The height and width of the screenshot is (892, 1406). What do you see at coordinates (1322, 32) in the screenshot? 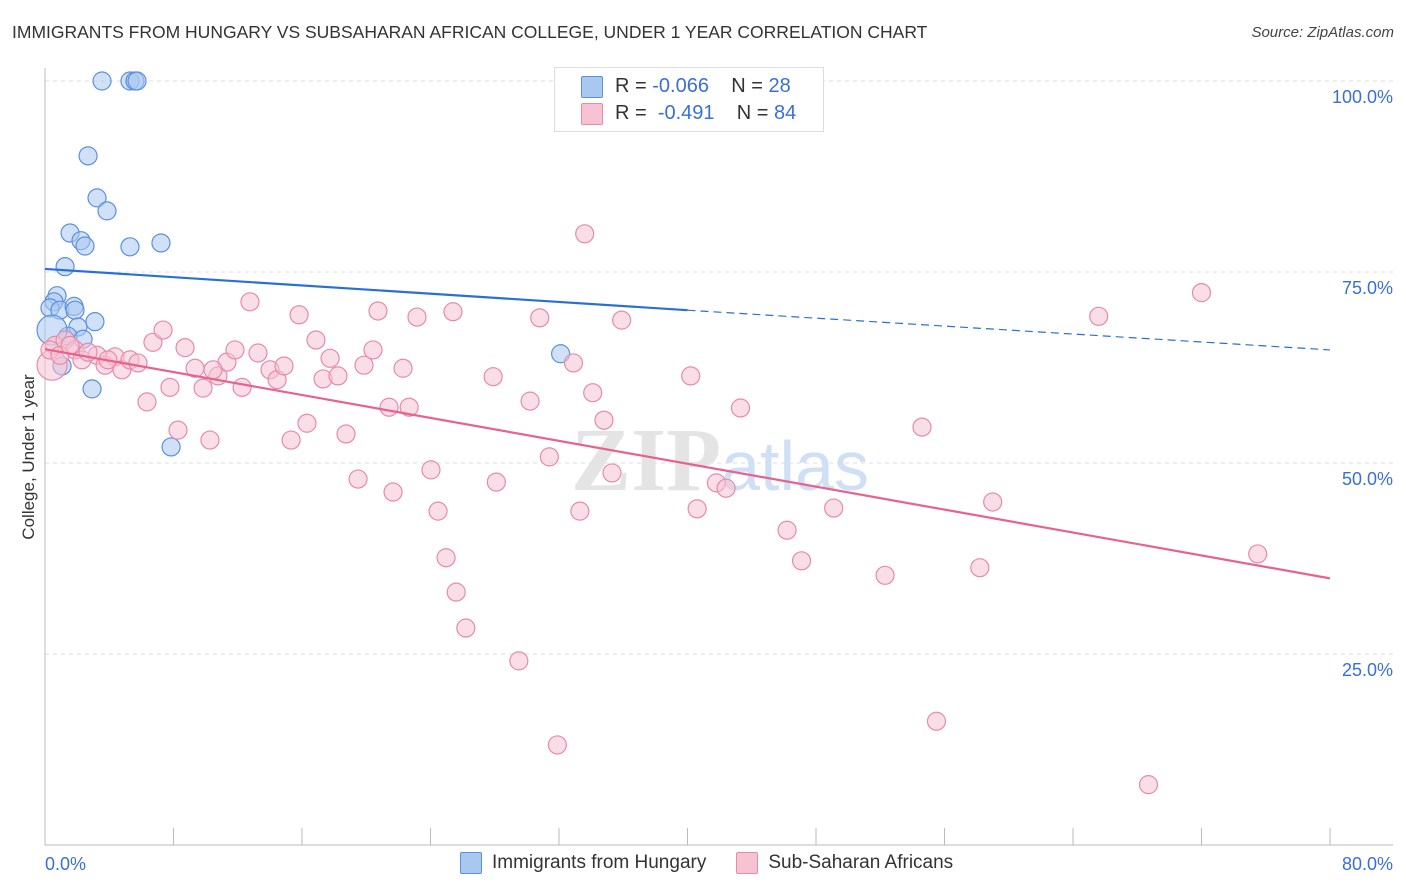
I see `source-label: Source: ZipAtlas.com` at bounding box center [1322, 32].